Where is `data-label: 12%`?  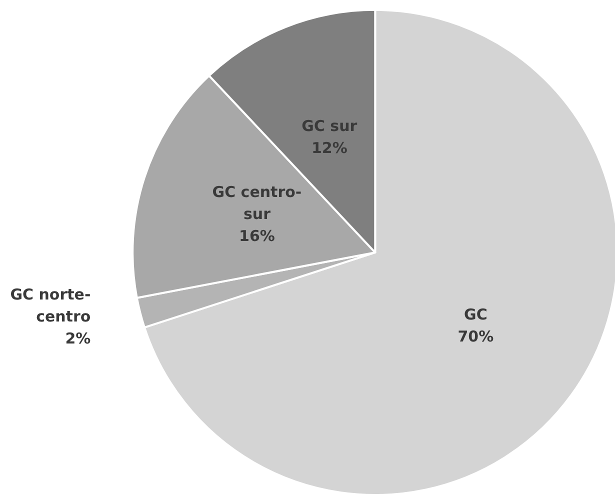
data-label: 12% is located at coordinates (329, 147).